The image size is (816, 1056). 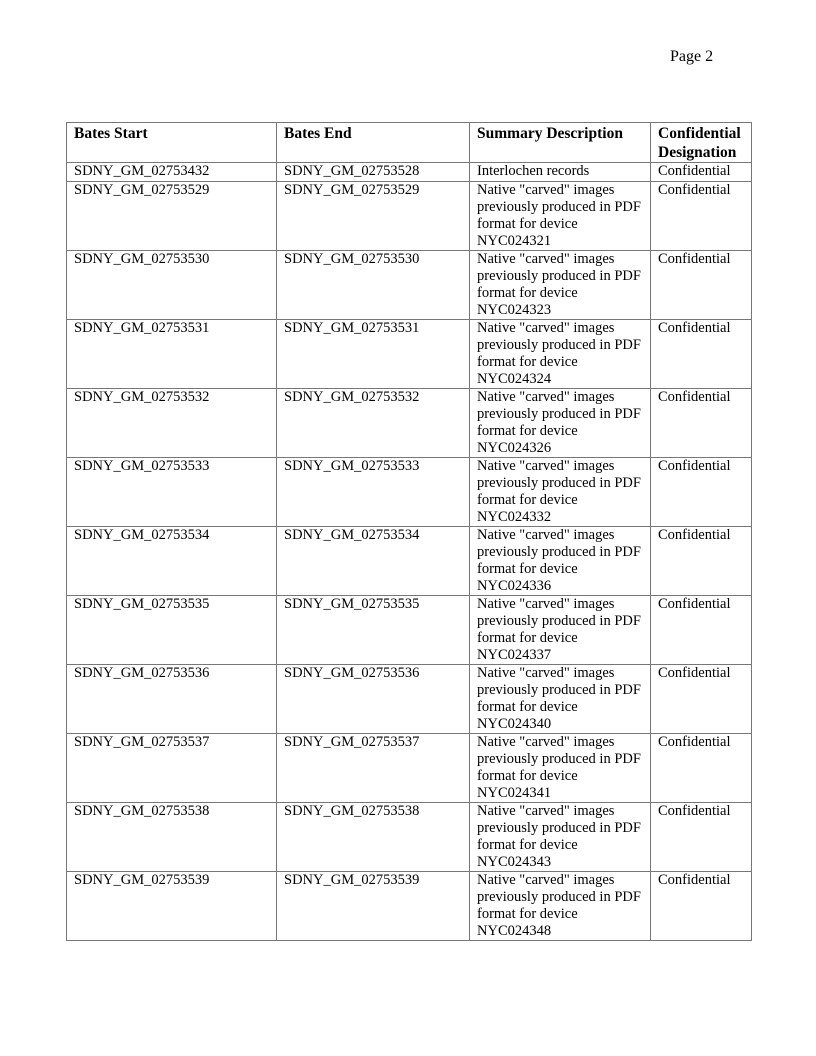 I want to click on bates-end-cell: SDNY_GM_02753536, so click(x=373, y=699).